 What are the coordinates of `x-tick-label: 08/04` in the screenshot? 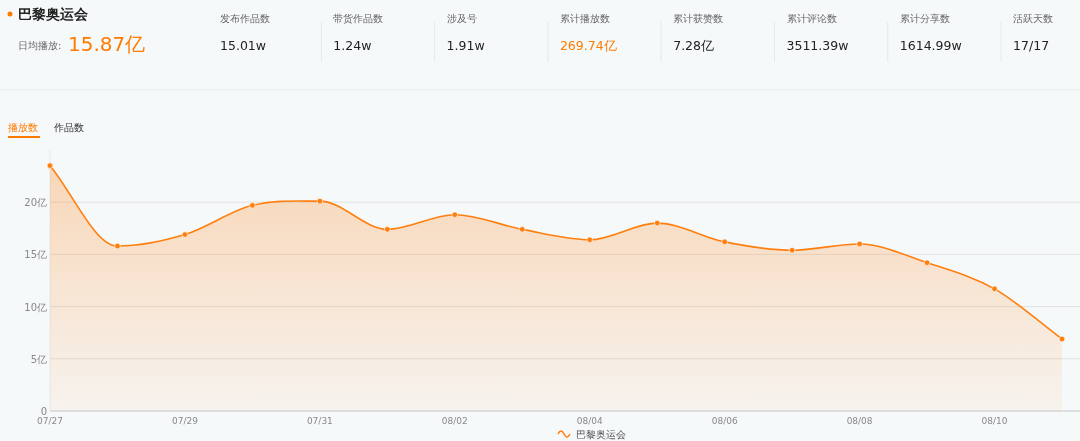 It's located at (589, 421).